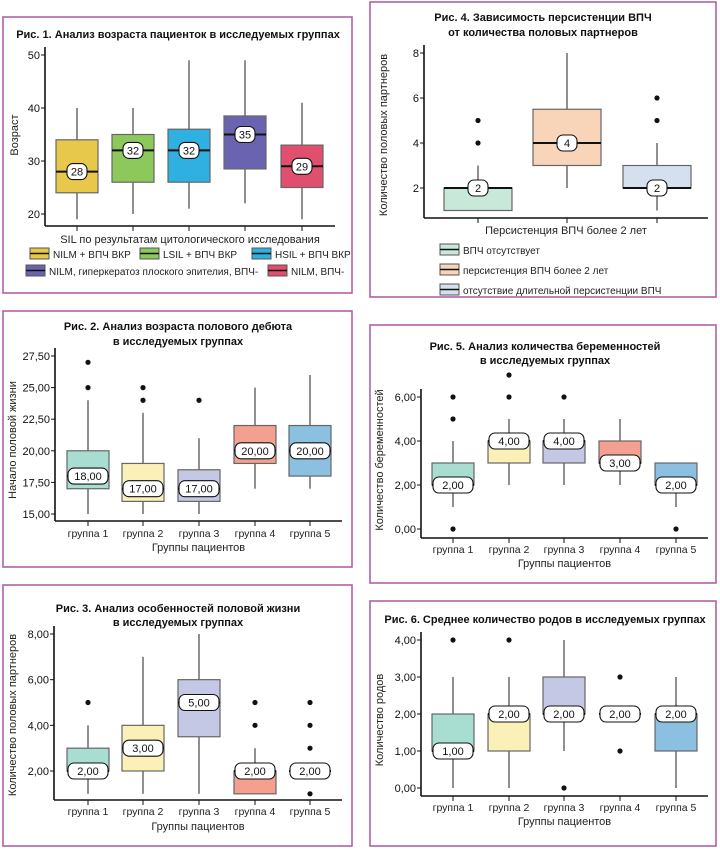 This screenshot has height=850, width=720. Describe the element at coordinates (38, 635) in the screenshot. I see `y-tick-label: 8,00` at that location.